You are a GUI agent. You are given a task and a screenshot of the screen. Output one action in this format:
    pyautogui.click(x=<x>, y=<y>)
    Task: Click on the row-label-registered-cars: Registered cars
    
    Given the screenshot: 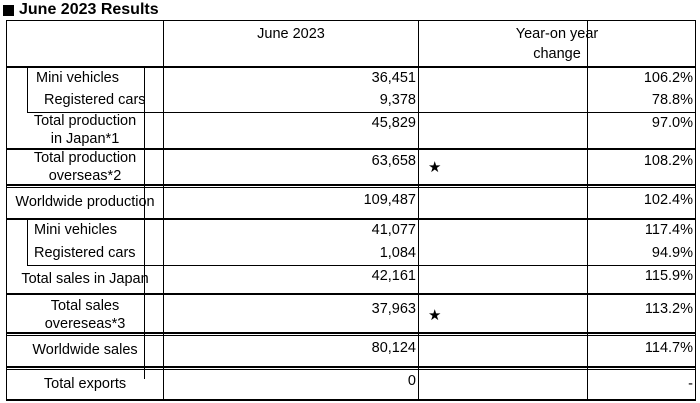 What is the action you would take?
    pyautogui.click(x=95, y=100)
    